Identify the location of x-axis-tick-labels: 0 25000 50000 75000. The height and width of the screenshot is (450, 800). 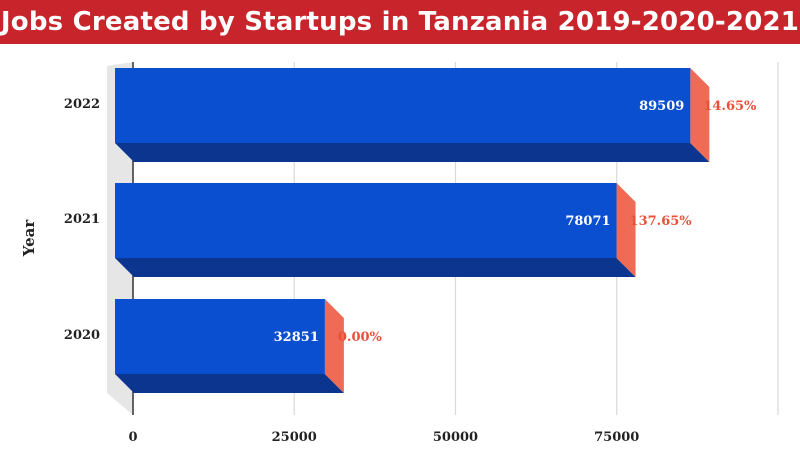
(383, 437).